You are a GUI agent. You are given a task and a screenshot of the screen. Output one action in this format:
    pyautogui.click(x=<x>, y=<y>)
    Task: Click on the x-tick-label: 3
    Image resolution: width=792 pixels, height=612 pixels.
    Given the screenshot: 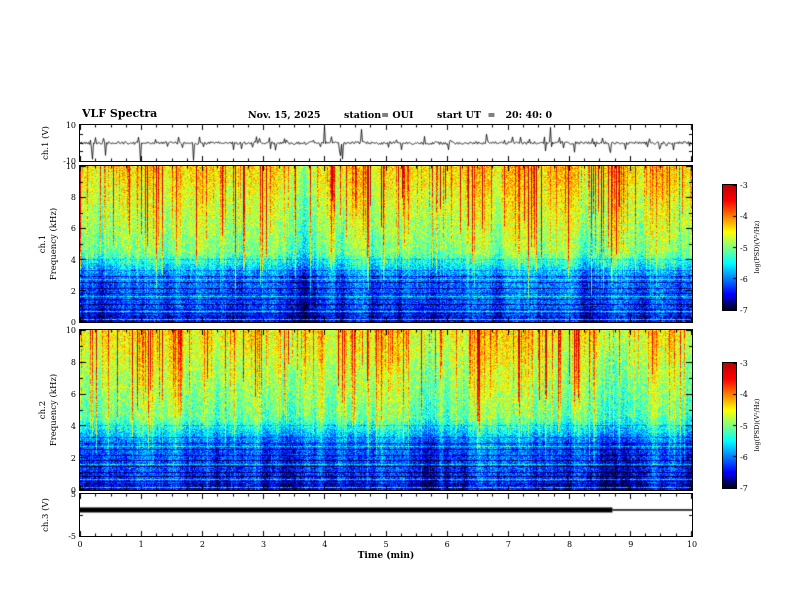 What is the action you would take?
    pyautogui.click(x=264, y=544)
    